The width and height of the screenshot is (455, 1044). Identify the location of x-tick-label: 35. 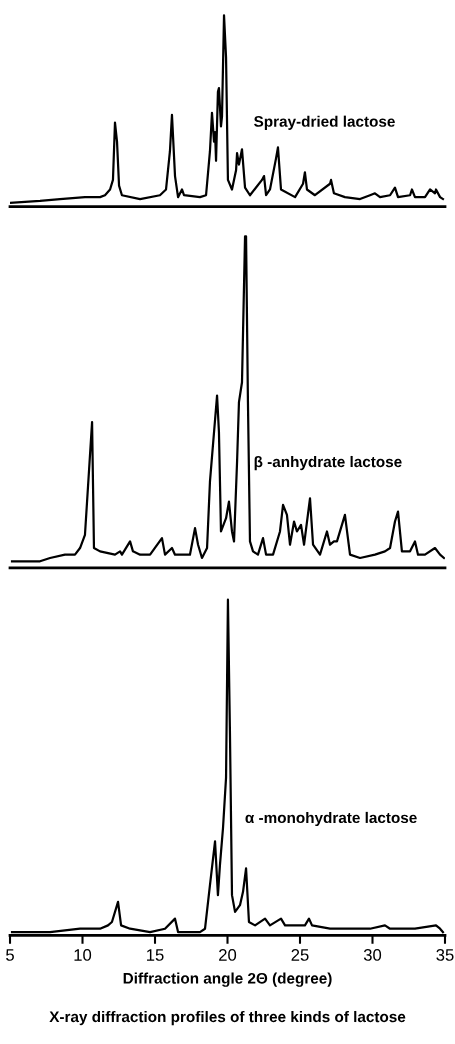
(445, 955).